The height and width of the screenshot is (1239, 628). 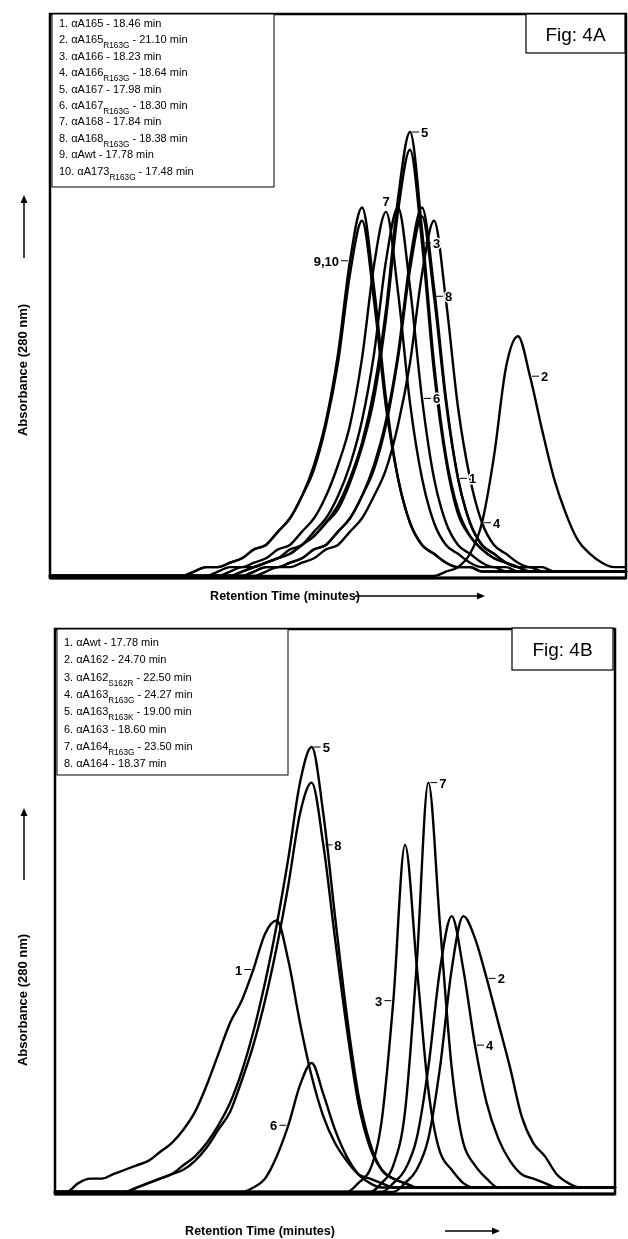 I want to click on series-label: 6, so click(x=274, y=1126).